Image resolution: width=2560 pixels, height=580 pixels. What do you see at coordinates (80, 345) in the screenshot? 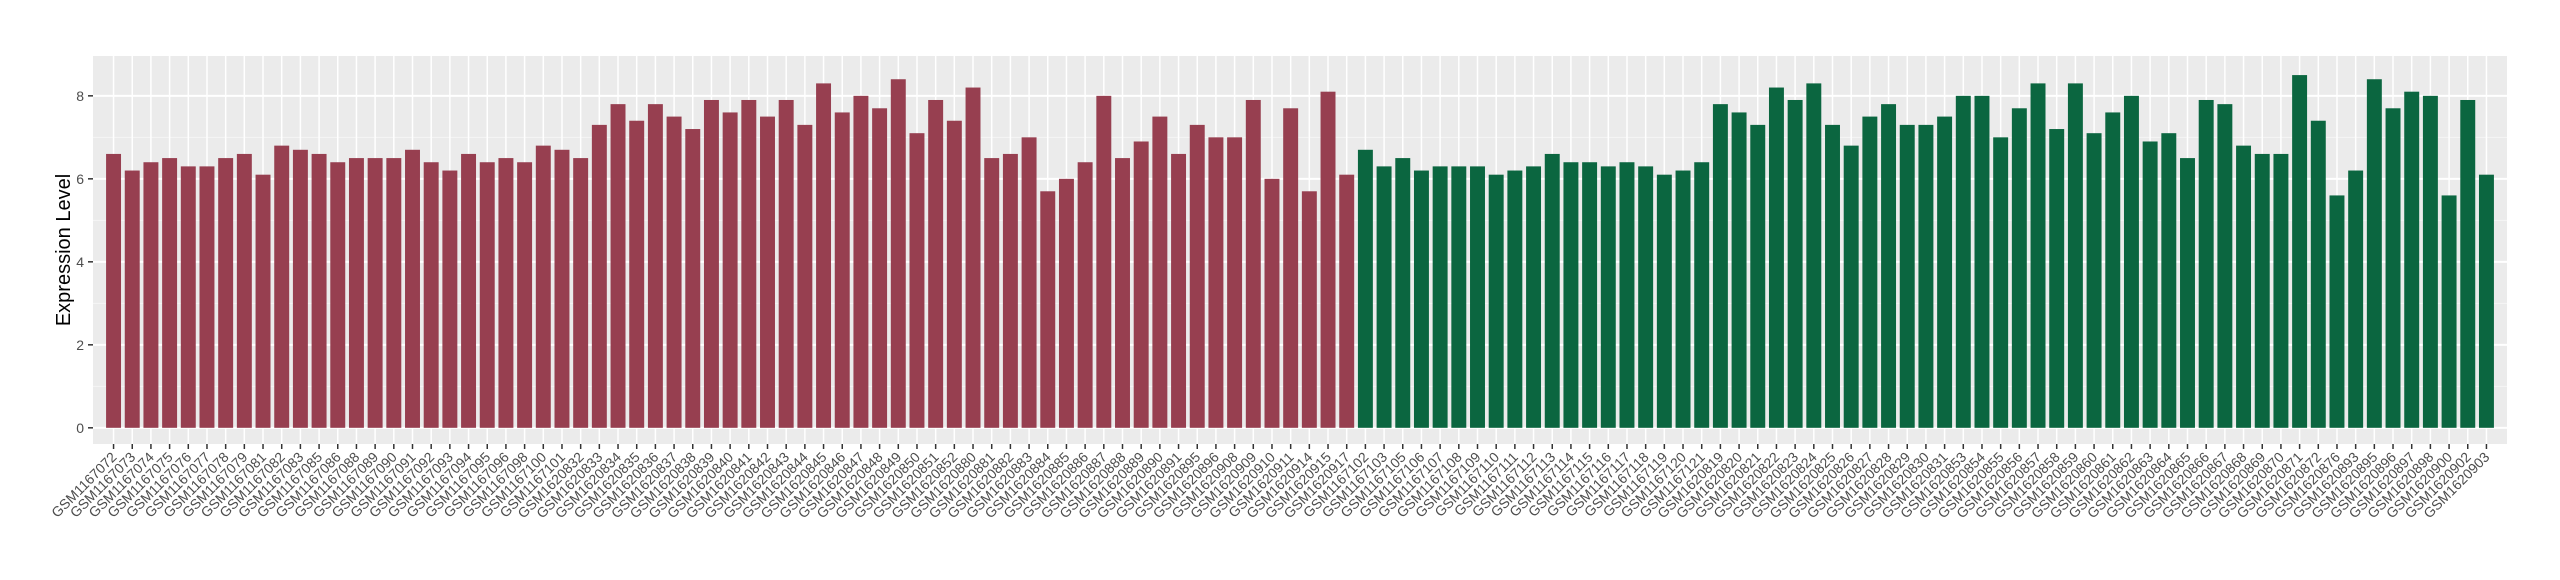
I see `y-tick-label: 2` at bounding box center [80, 345].